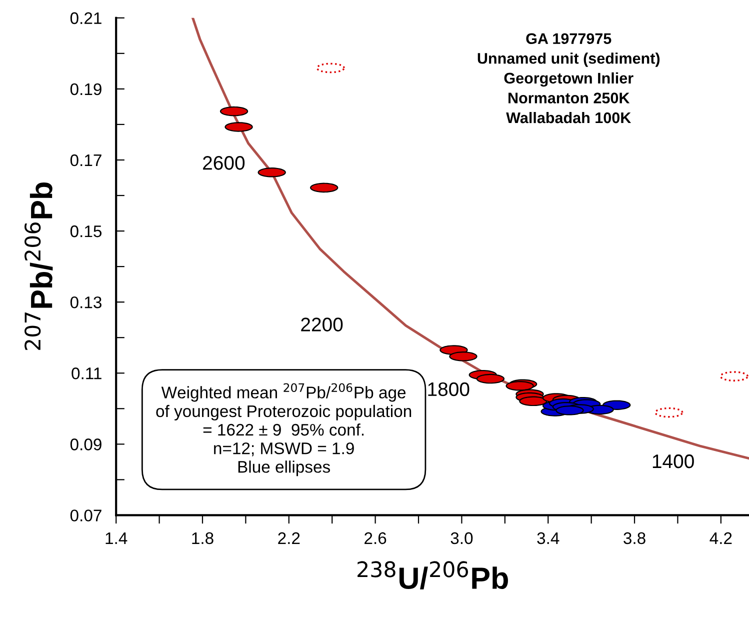  Describe the element at coordinates (461, 538) in the screenshot. I see `x-tick-label: 3.0` at that location.